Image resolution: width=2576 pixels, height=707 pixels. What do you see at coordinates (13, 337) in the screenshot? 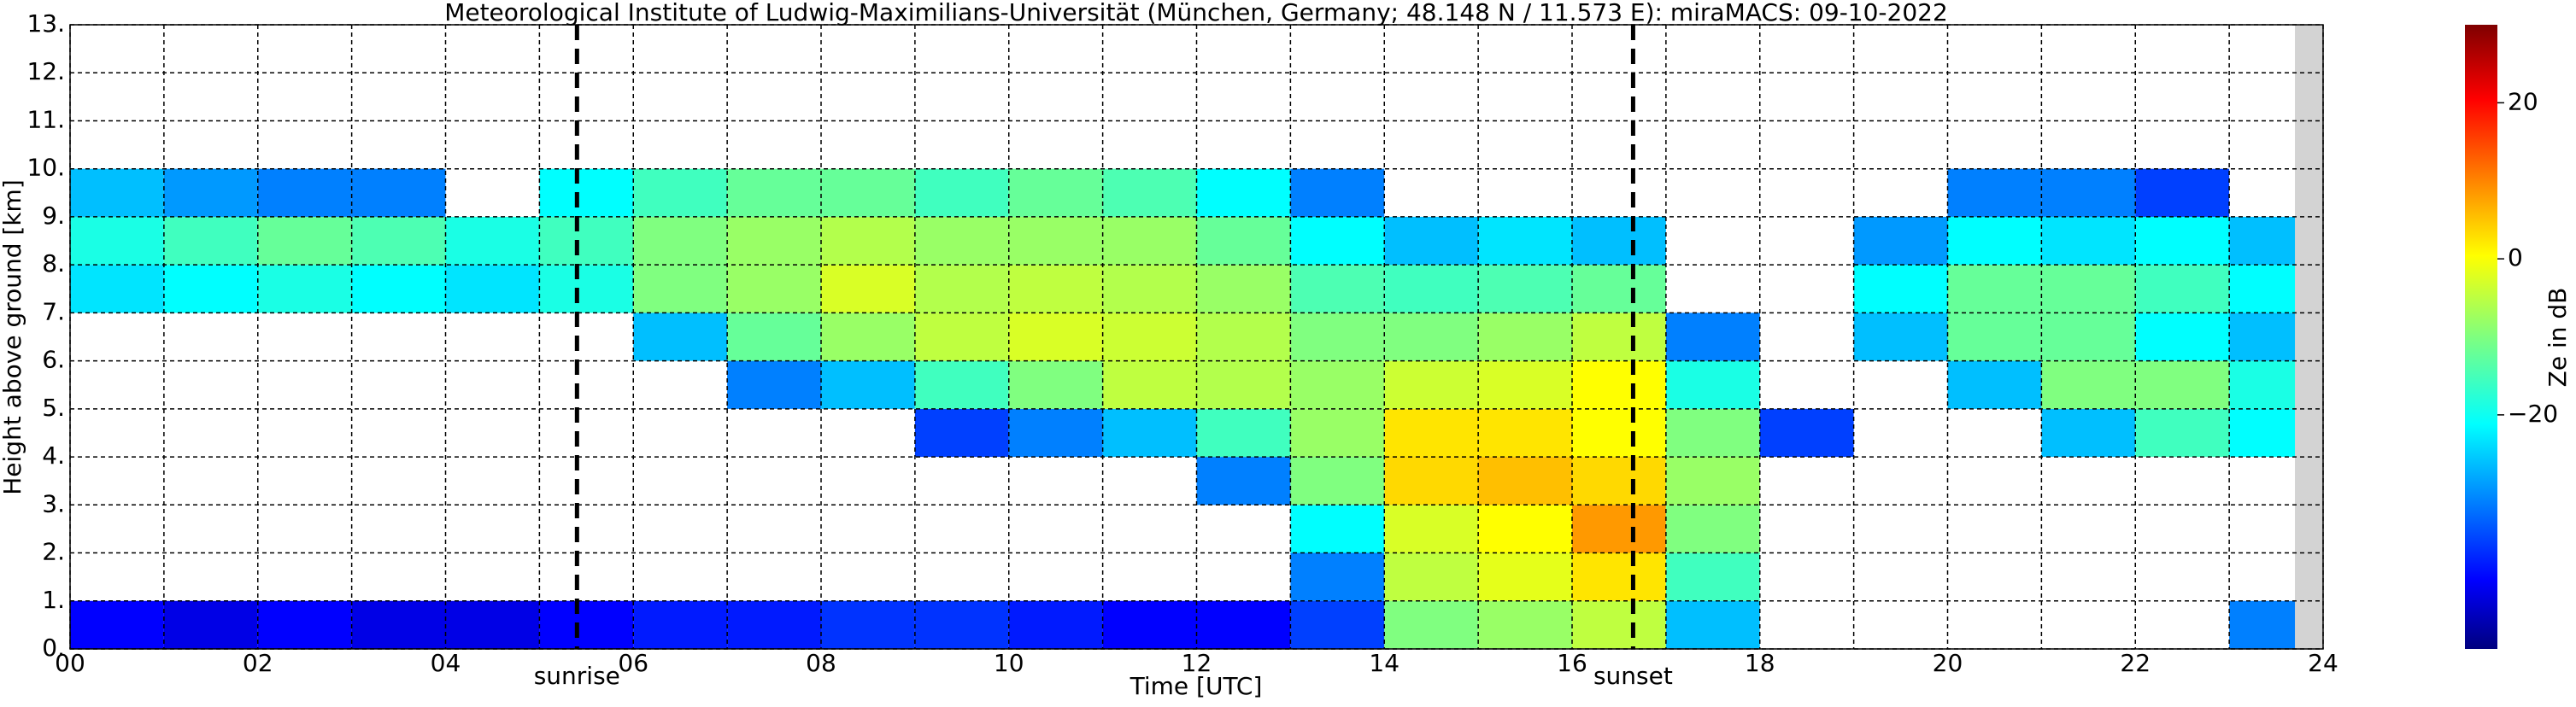
I see `y-axis-label: Height above ground [km]` at bounding box center [13, 337].